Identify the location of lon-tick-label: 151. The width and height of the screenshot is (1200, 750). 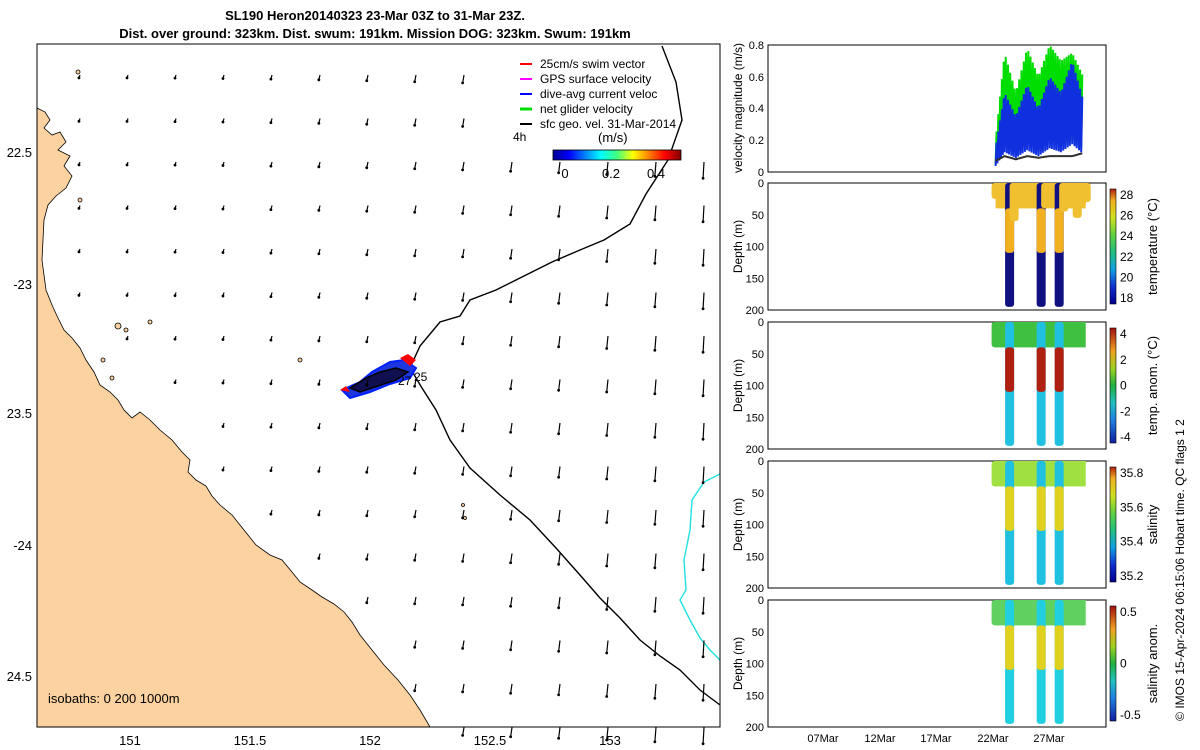
(130, 740).